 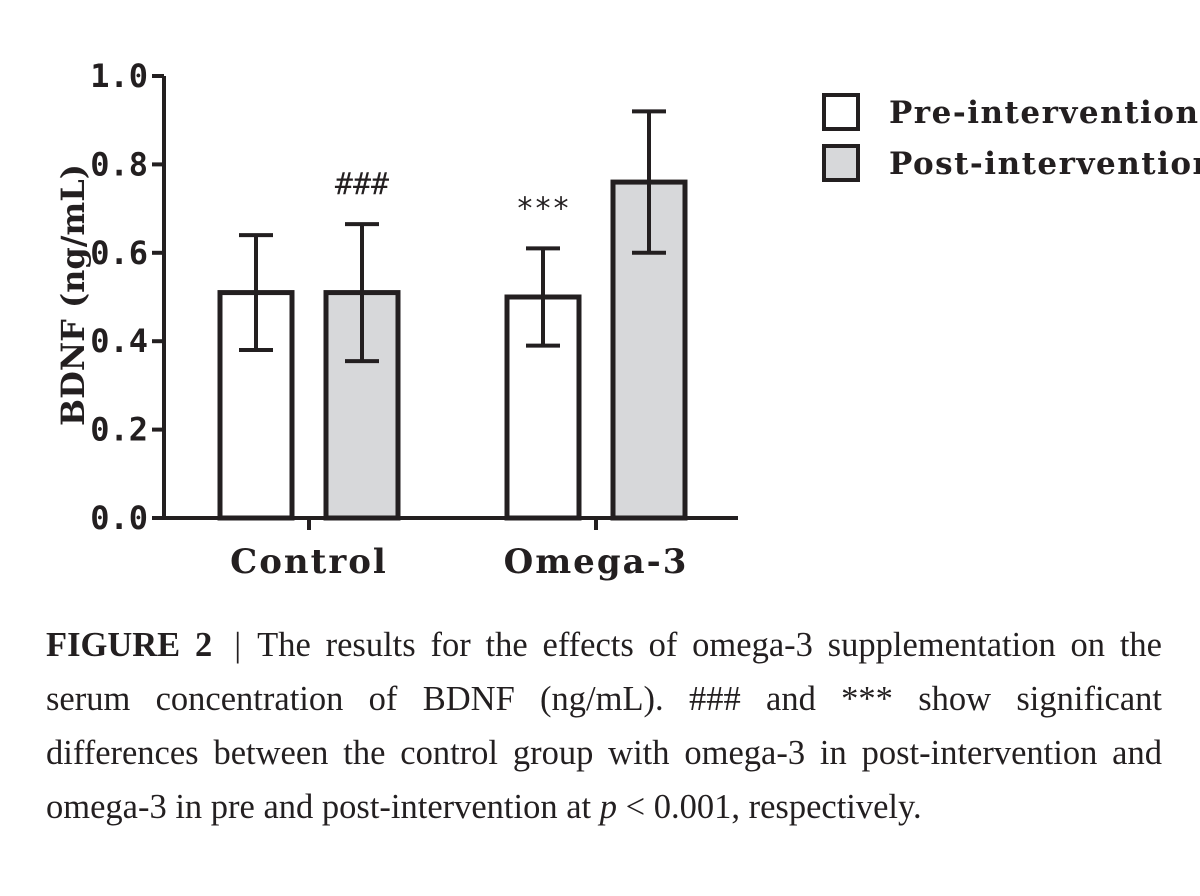 I want to click on y-tick-label: 1.0, so click(x=119, y=76).